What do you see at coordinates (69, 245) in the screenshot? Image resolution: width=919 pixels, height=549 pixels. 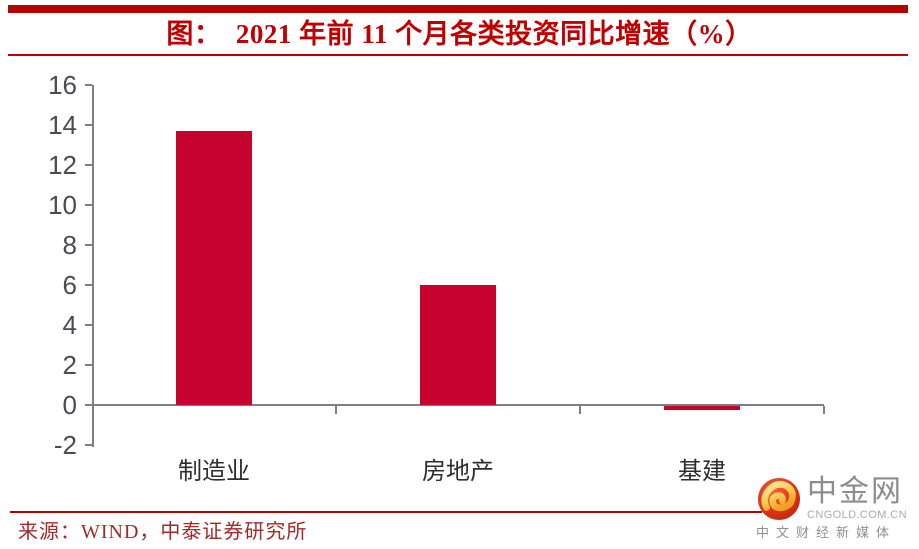 I see `y-axis-tick-label: 8` at bounding box center [69, 245].